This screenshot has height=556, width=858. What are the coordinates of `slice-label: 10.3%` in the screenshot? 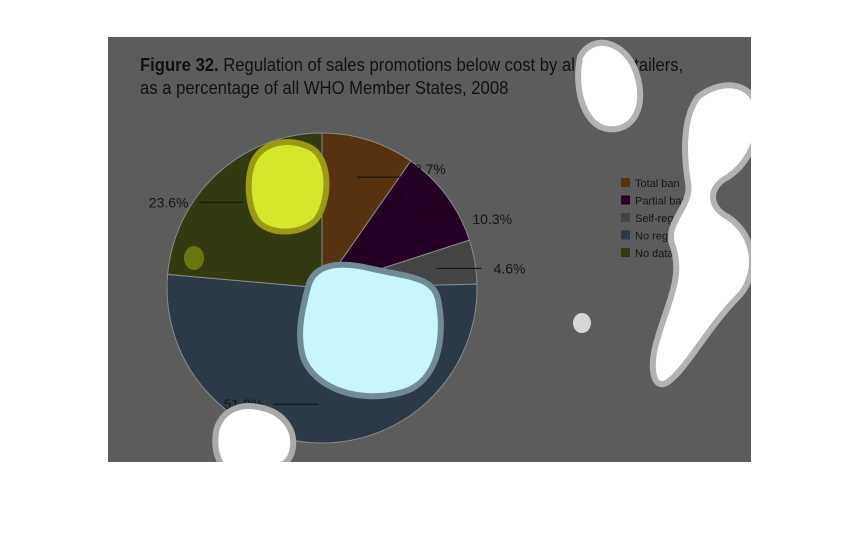 It's located at (492, 219).